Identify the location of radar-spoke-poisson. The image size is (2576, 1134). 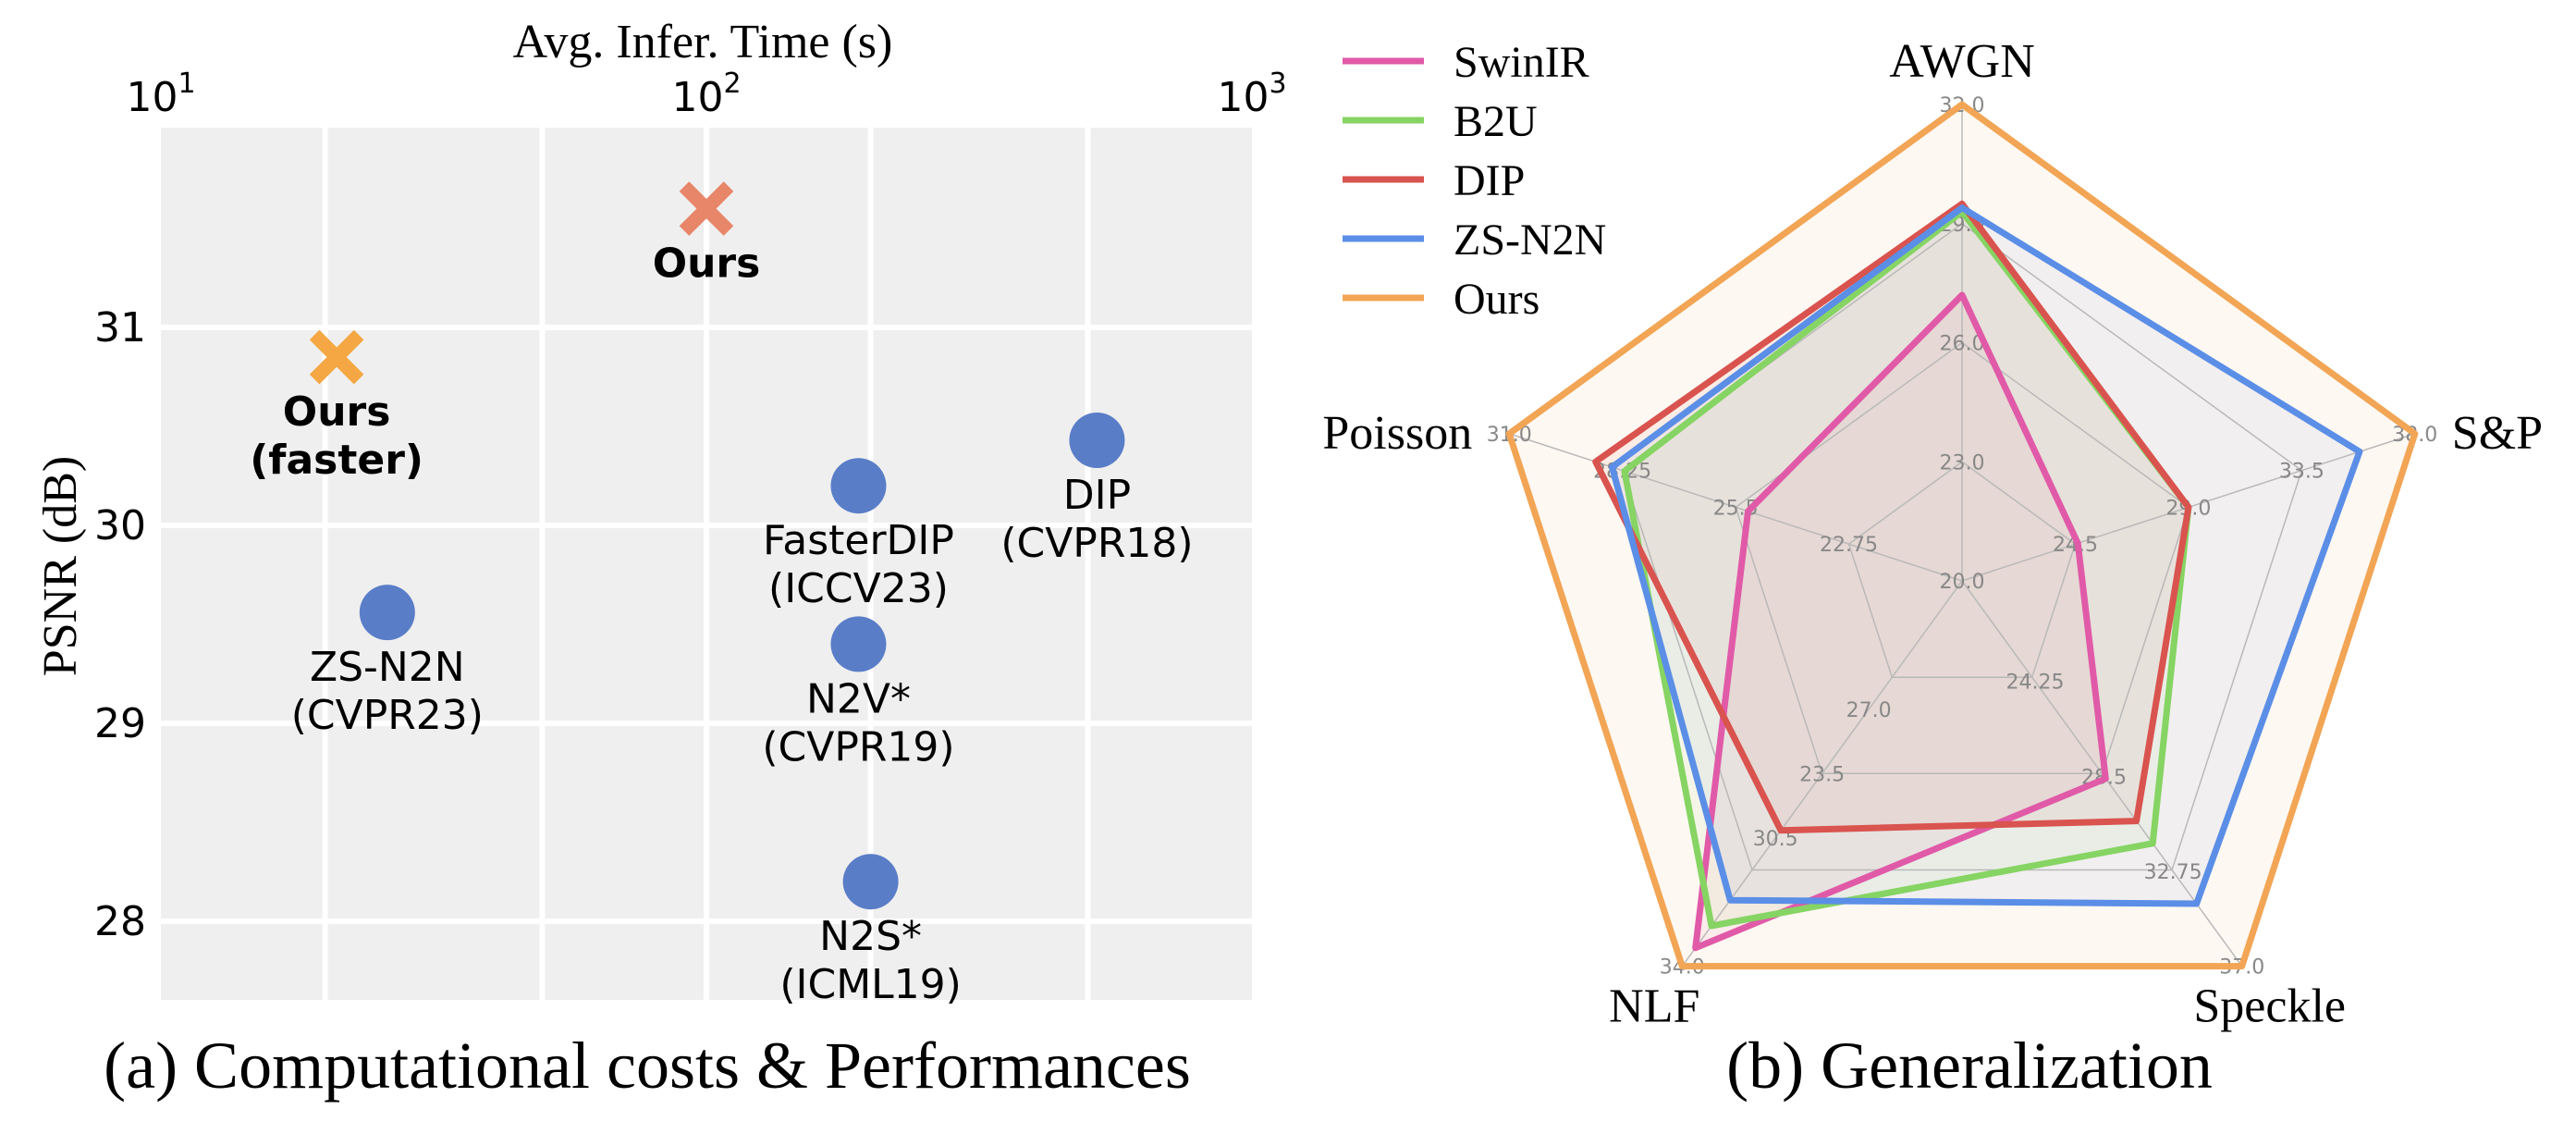
(1735, 507).